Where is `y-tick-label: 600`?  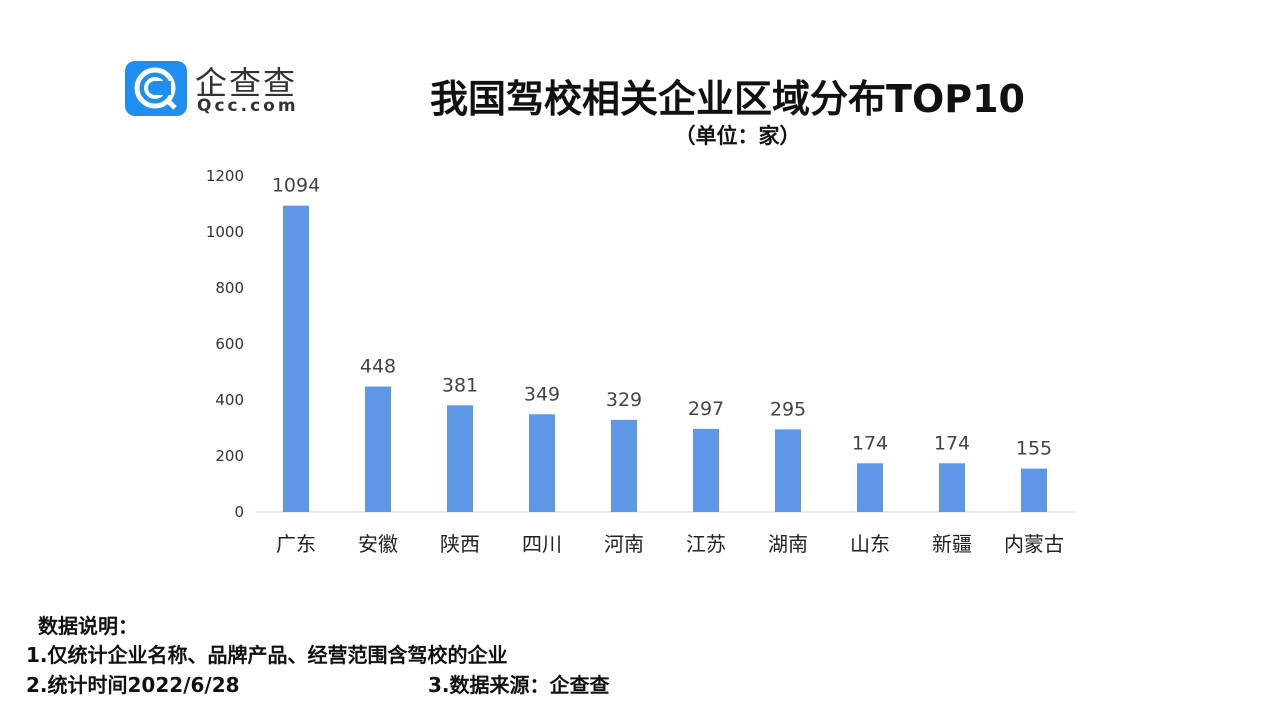 y-tick-label: 600 is located at coordinates (229, 344).